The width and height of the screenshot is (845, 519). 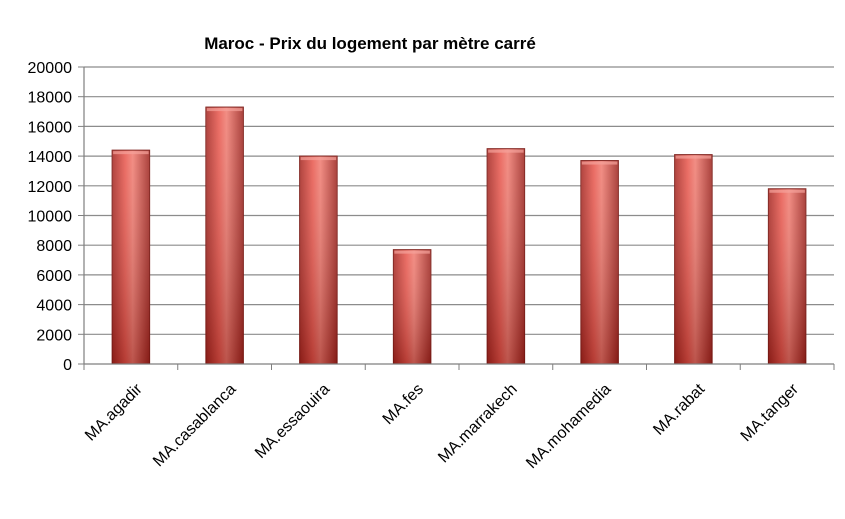 I want to click on y-tick-label: 14000, so click(x=50, y=157).